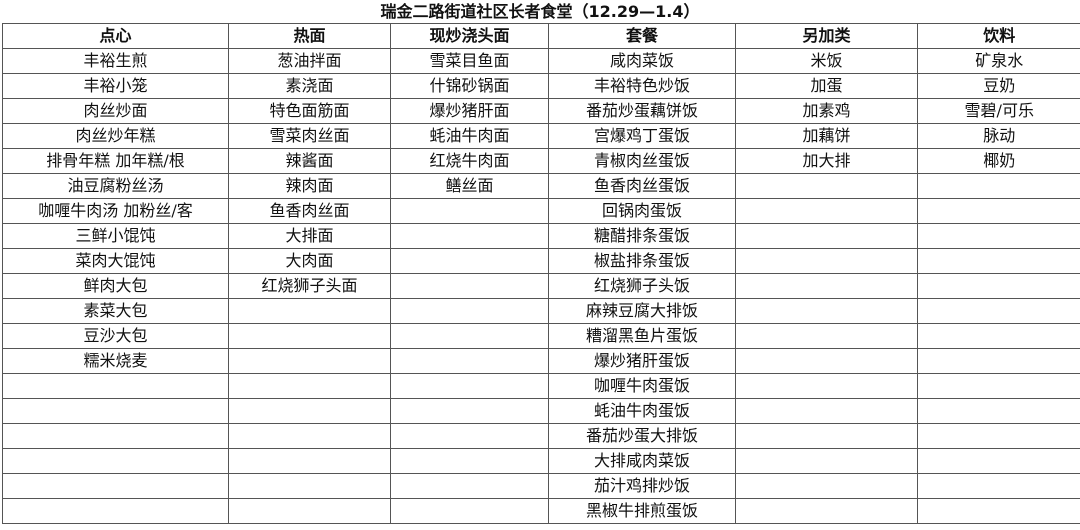 The width and height of the screenshot is (1080, 530). Describe the element at coordinates (309, 161) in the screenshot. I see `menu-cell-hot-noodles: 辣酱面` at that location.